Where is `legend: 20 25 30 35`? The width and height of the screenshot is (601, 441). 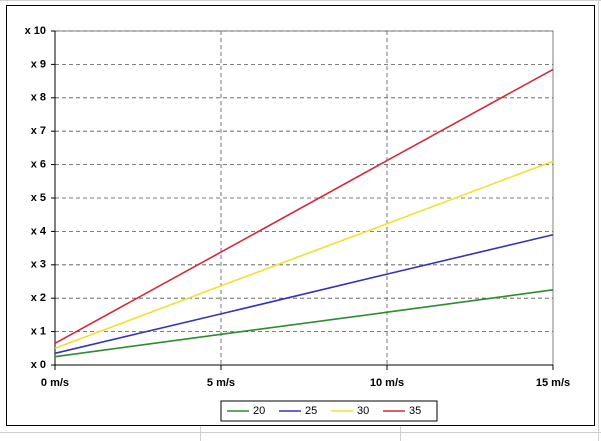 legend: 20 25 30 35 is located at coordinates (329, 411).